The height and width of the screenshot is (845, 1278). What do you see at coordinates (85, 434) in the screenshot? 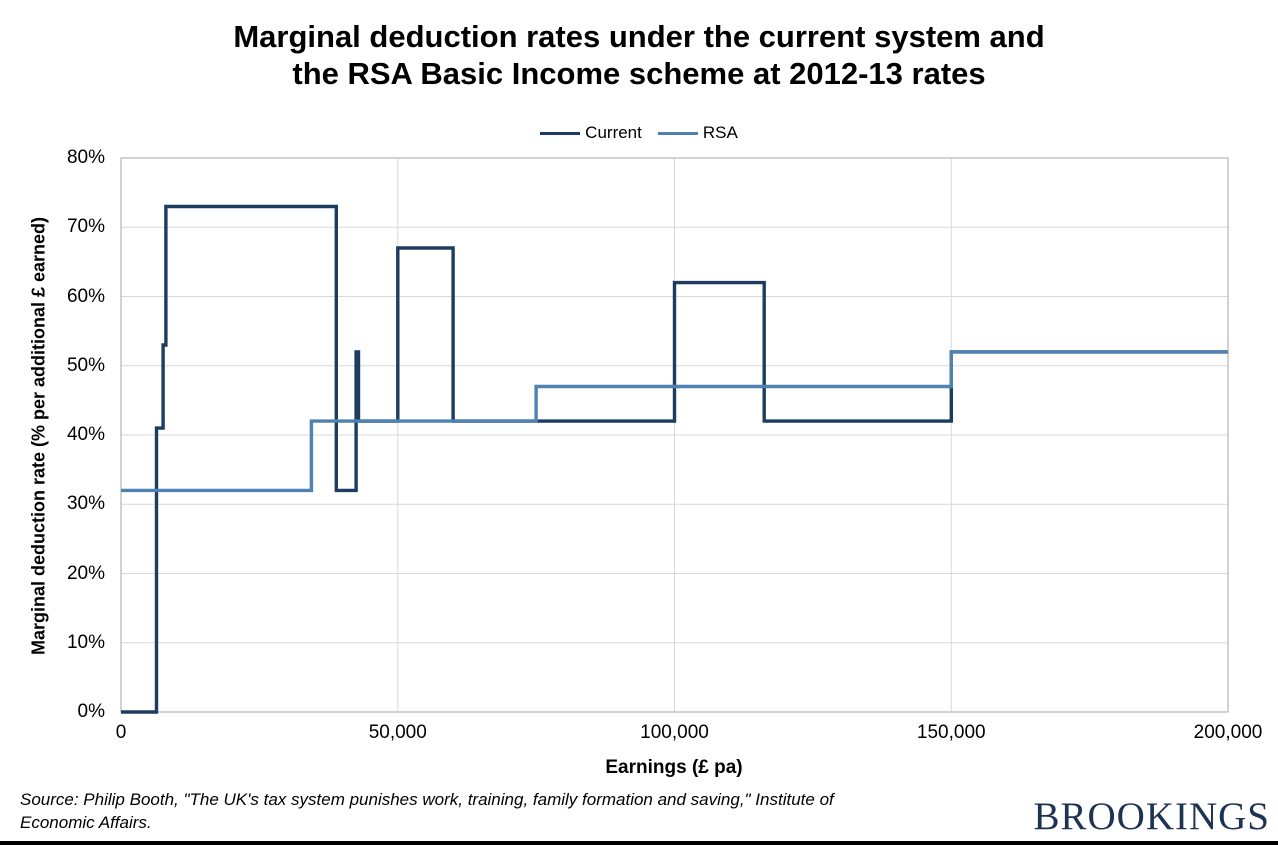
I see `y-tick-label: 40%` at bounding box center [85, 434].